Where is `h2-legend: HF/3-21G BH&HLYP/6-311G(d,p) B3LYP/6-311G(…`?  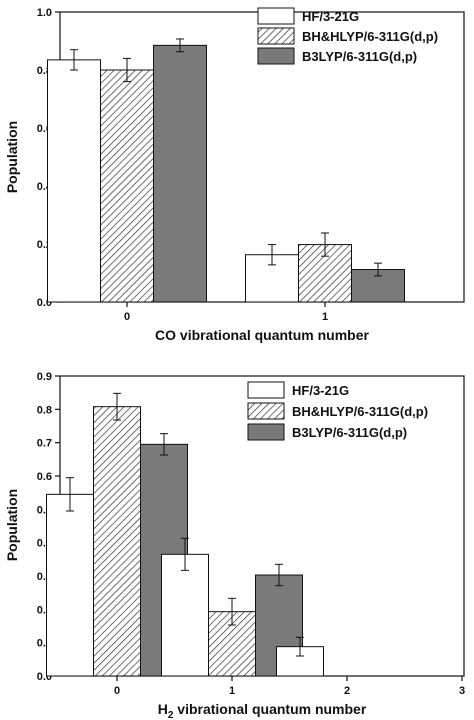
h2-legend: HF/3-21G BH&HLYP/6-311G(d,p) B3LYP/6-311G(… is located at coordinates (337, 411).